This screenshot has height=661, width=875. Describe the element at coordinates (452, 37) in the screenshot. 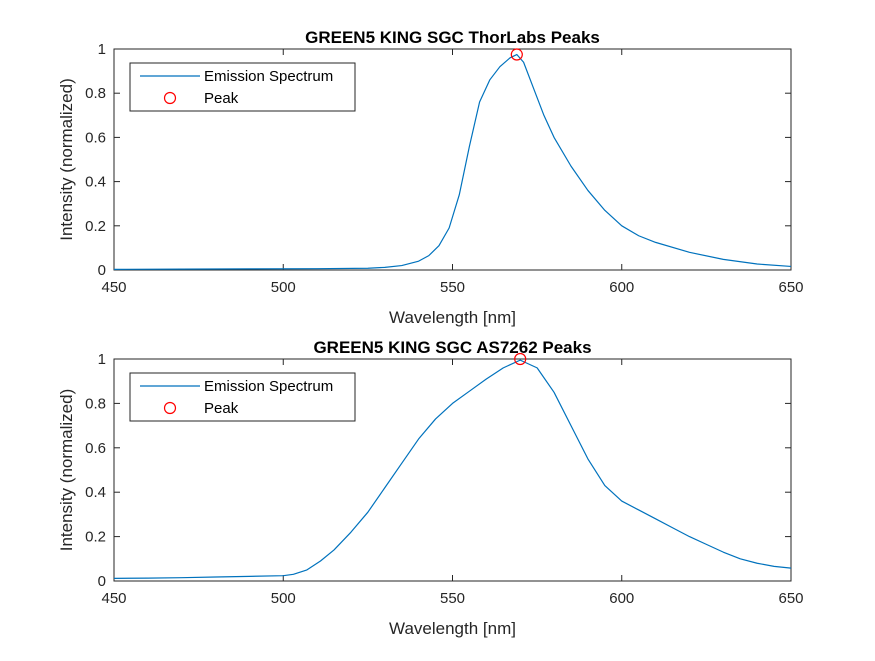

I see `chart-title: GREEN5 KING SGC ThorLabs Peaks` at that location.